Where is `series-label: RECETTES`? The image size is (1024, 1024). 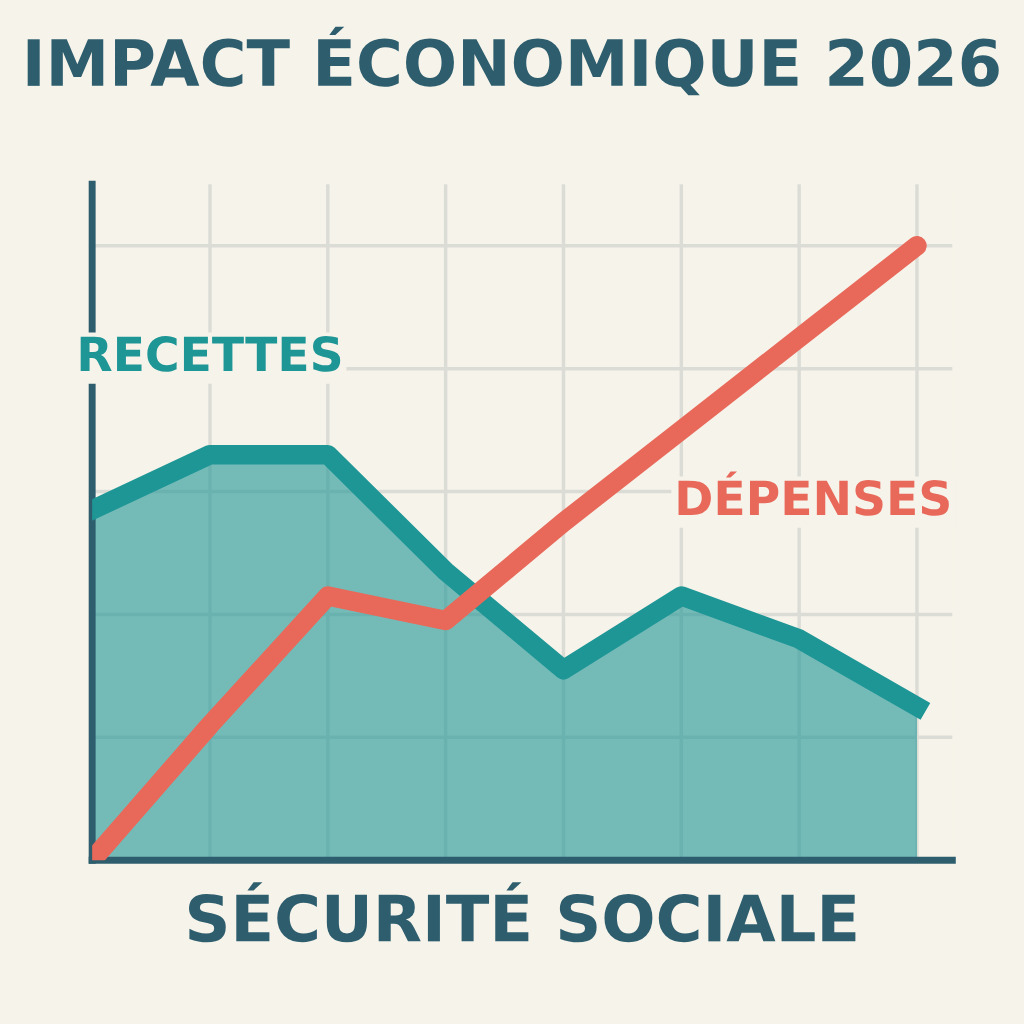
series-label: RECETTES is located at coordinates (210, 354).